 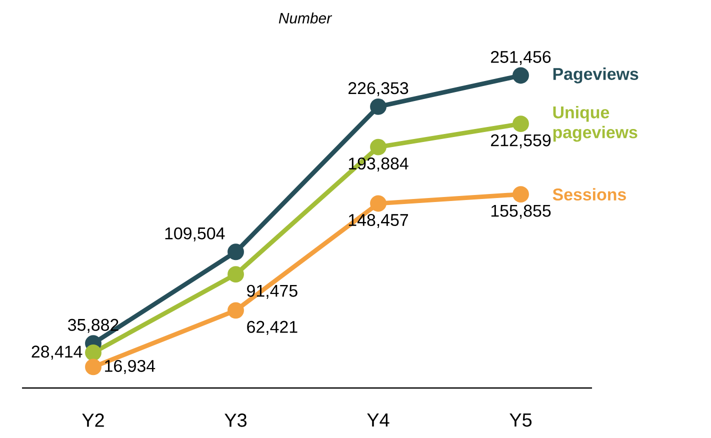 What do you see at coordinates (589, 194) in the screenshot?
I see `series-label: Sessions` at bounding box center [589, 194].